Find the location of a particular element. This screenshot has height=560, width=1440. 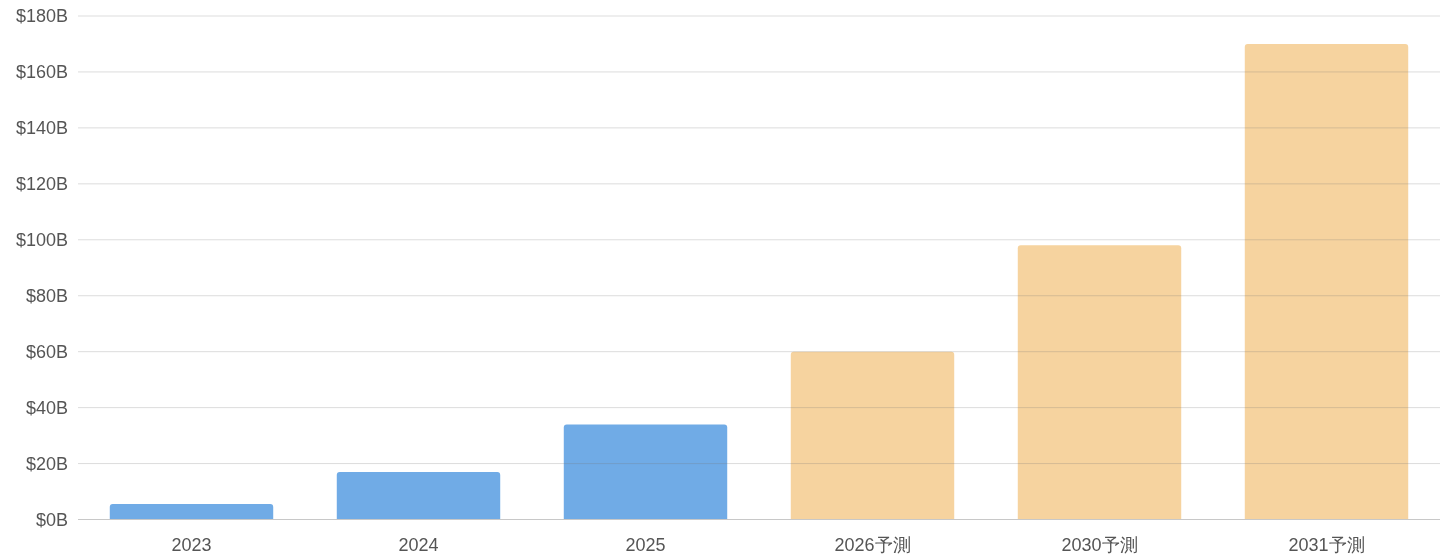

y-tick-label: $180B is located at coordinates (41, 16).